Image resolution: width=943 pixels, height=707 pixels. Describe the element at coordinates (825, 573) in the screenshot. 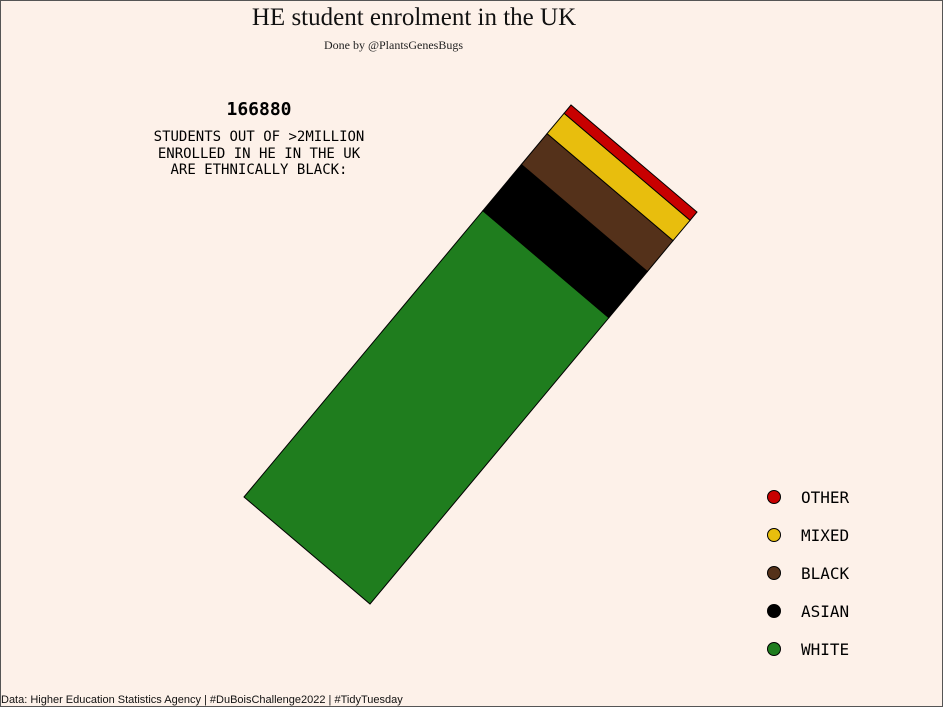

I see `legend-label: BLACK` at that location.